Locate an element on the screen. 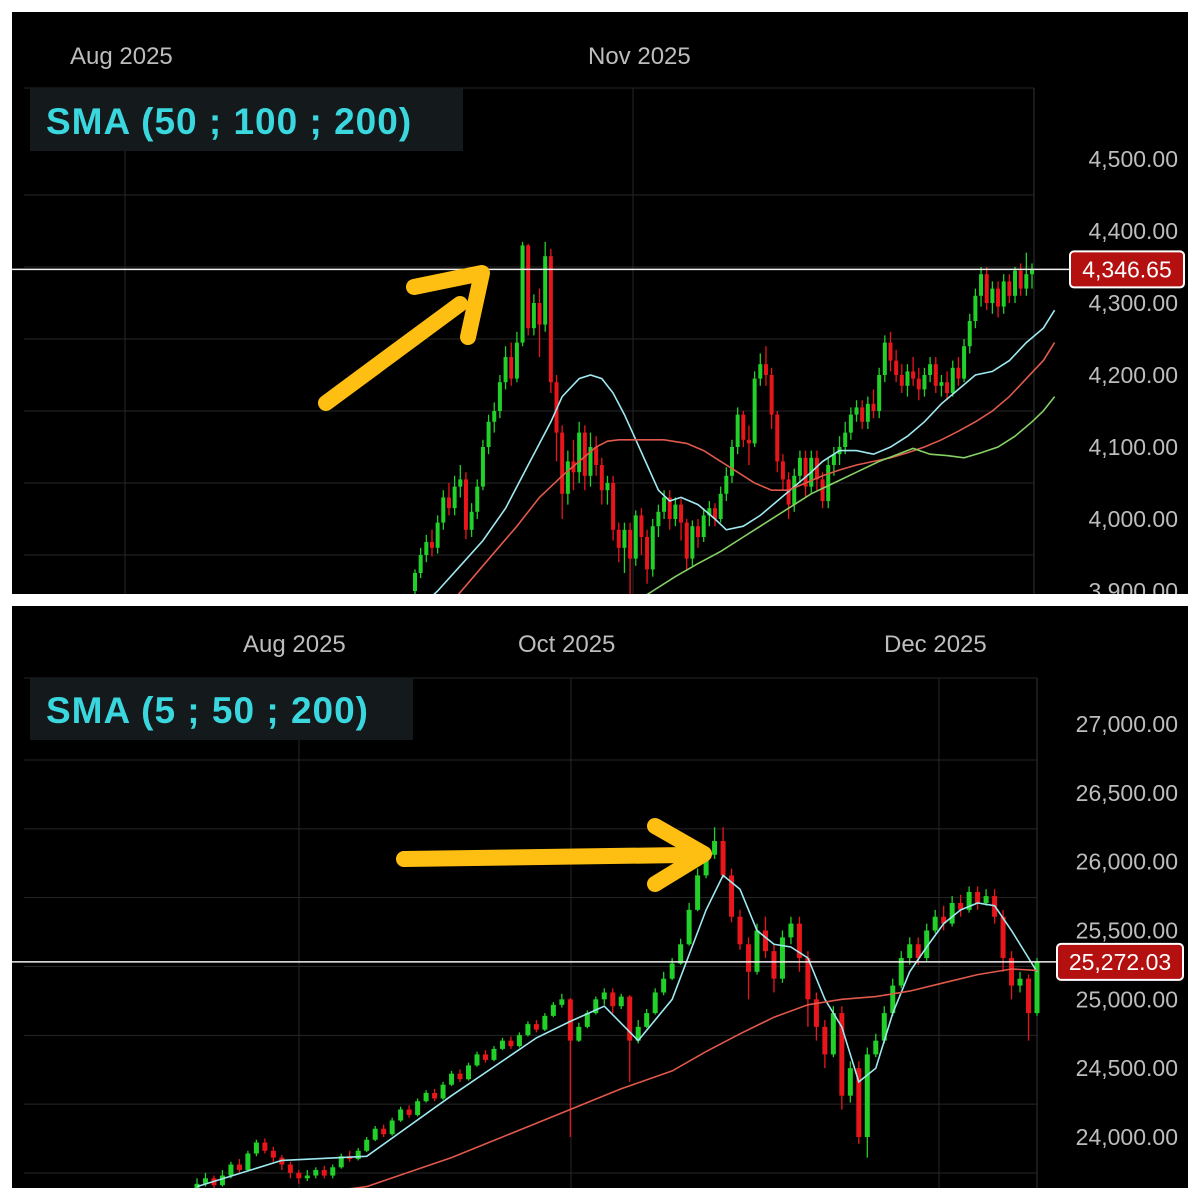  last-price-label: 4,346.65 is located at coordinates (1127, 269).